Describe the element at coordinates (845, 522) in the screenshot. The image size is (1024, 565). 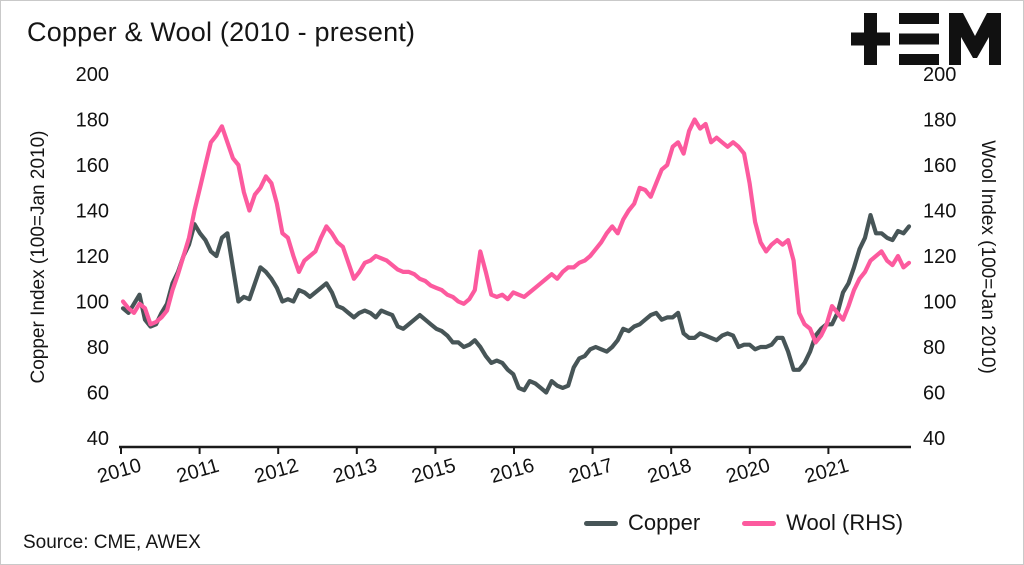
I see `legend-label-wool: Wool (RHS)` at that location.